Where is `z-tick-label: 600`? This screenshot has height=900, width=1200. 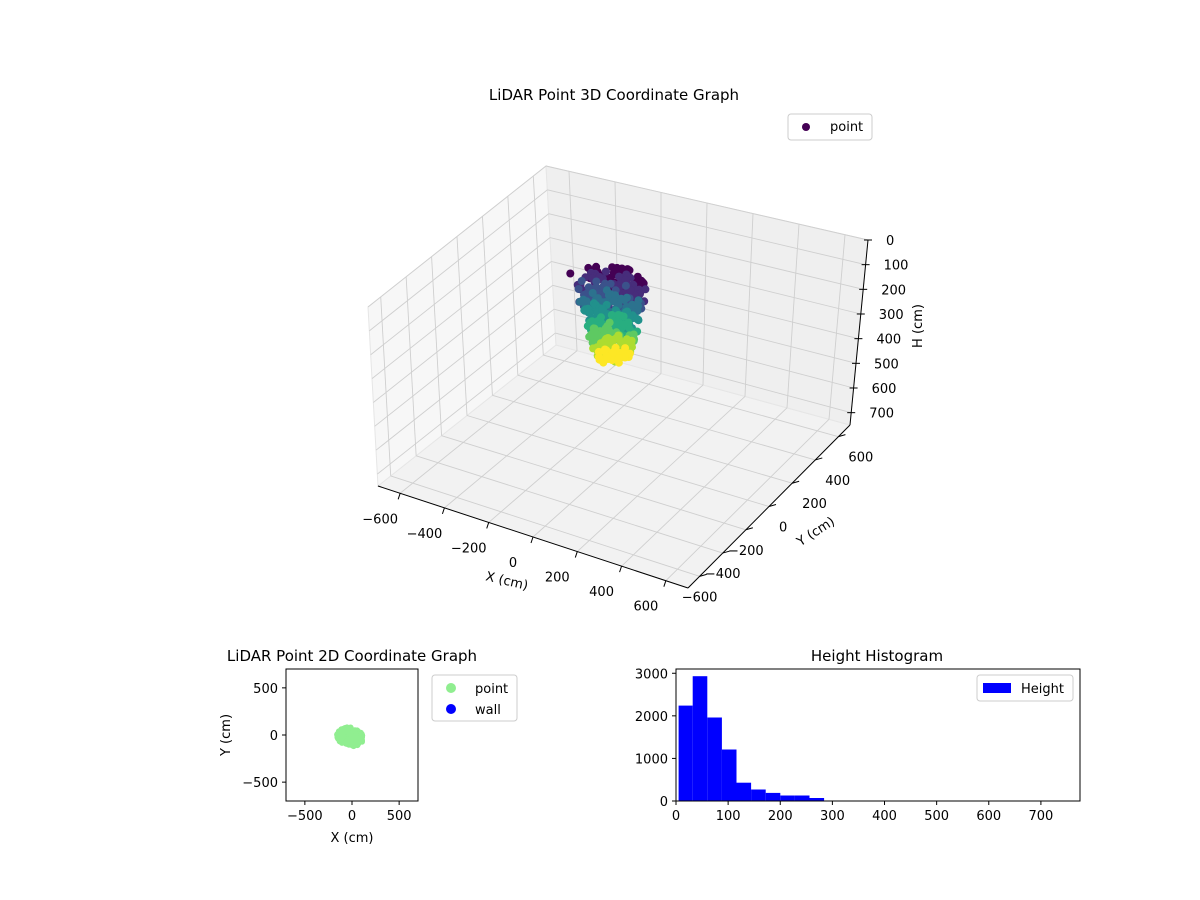
z-tick-label: 600 is located at coordinates (884, 389).